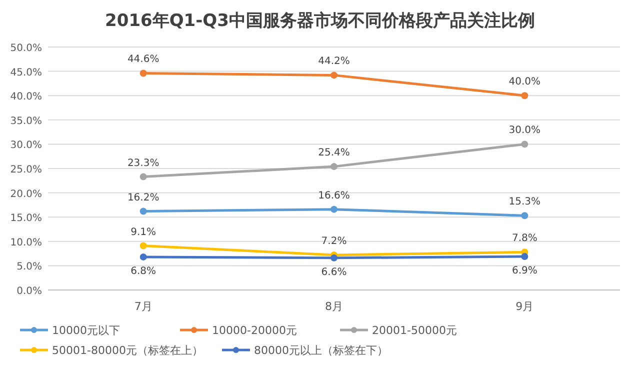 The height and width of the screenshot is (370, 640). What do you see at coordinates (334, 62) in the screenshot?
I see `data-label: 44.2%` at bounding box center [334, 62].